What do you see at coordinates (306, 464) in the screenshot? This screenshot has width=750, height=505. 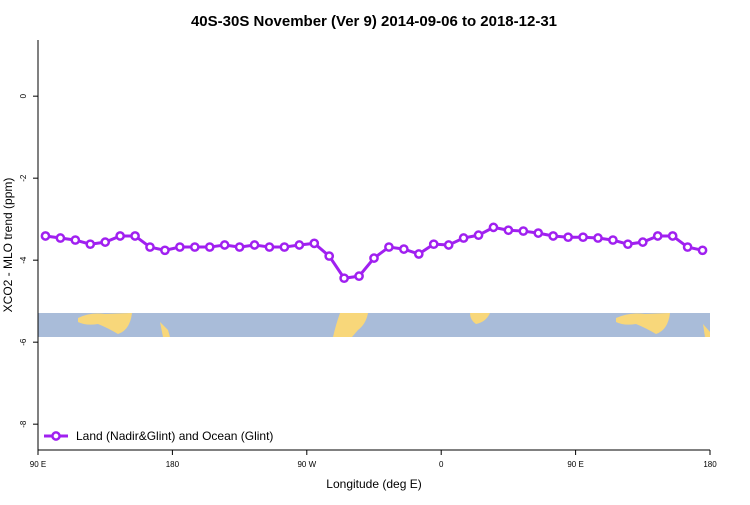 I see `x-tick-label: 90 W` at bounding box center [306, 464].